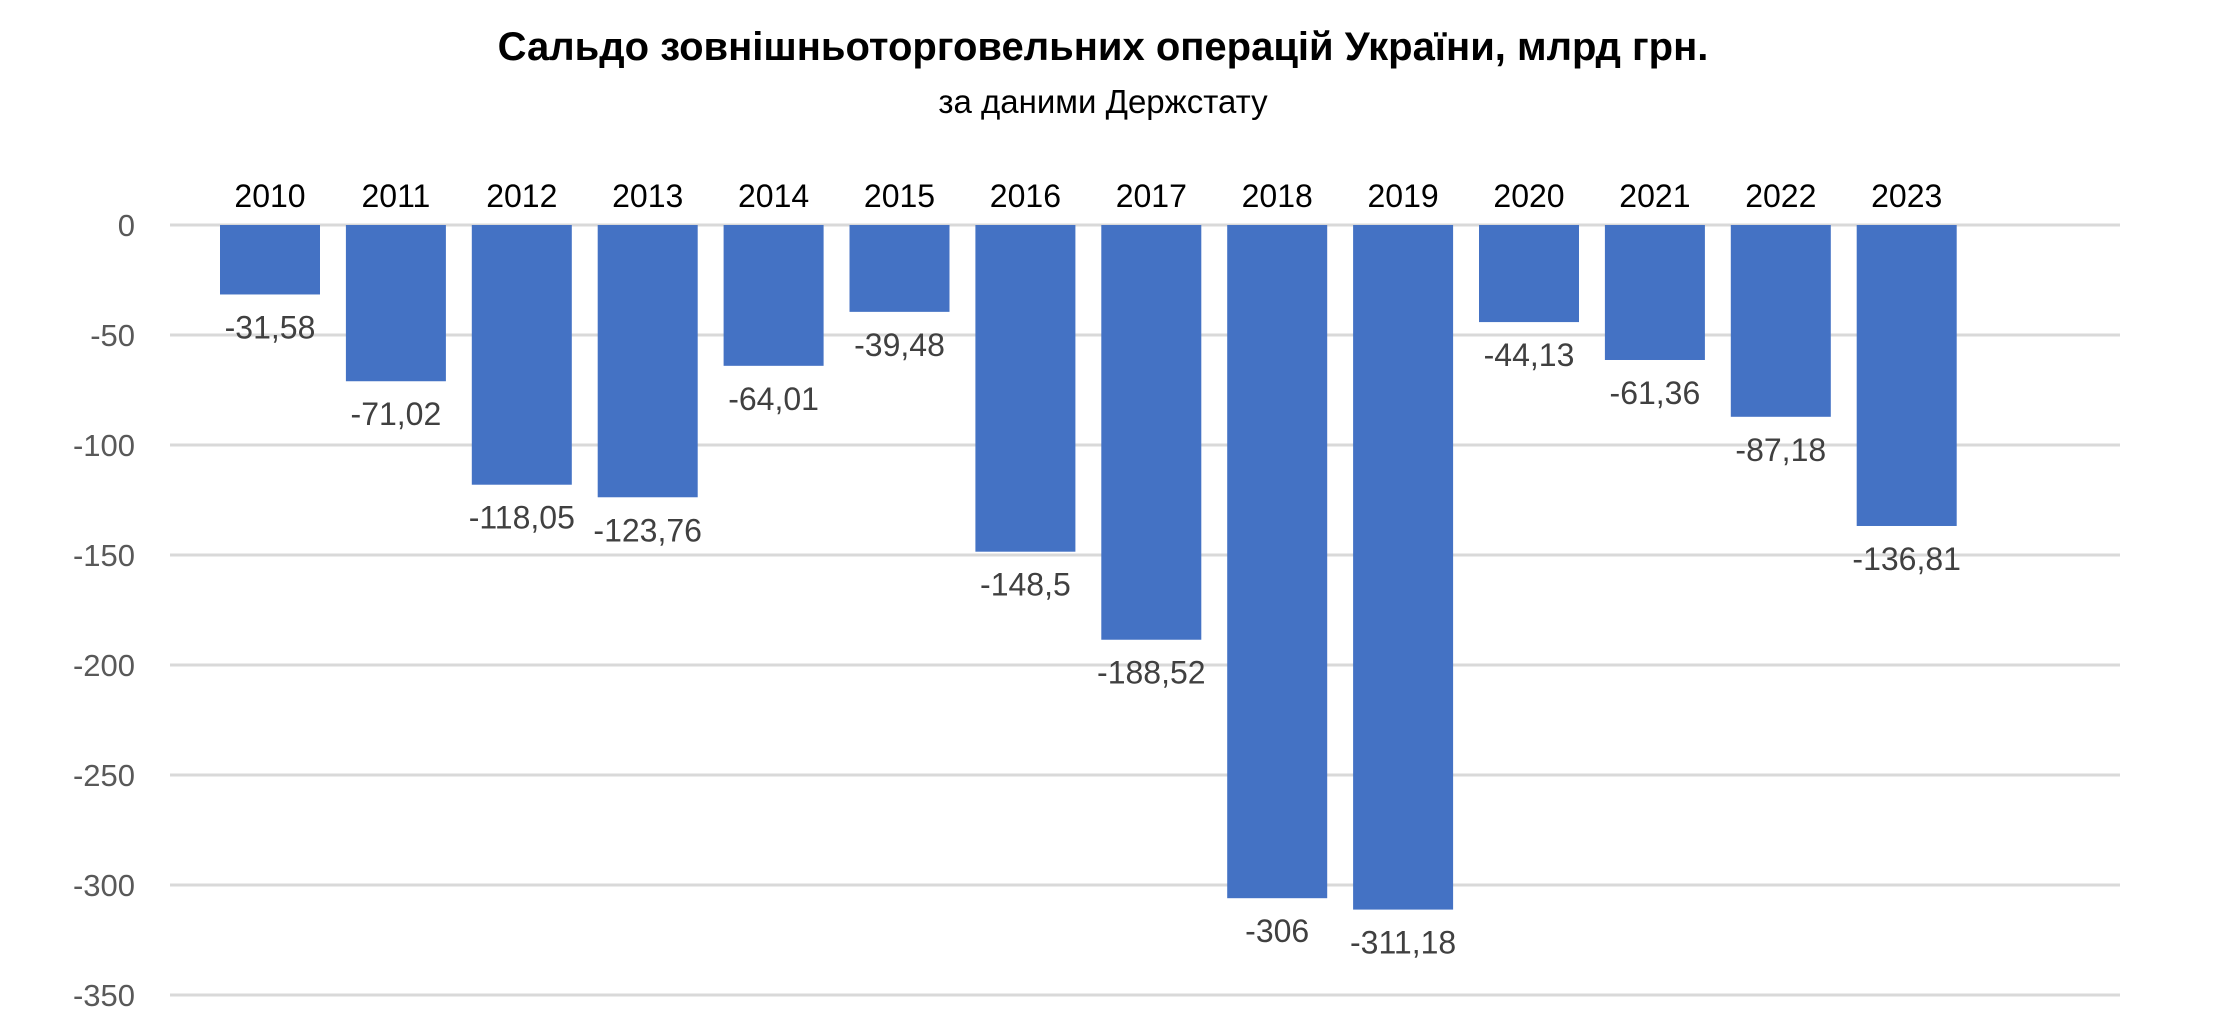 The height and width of the screenshot is (1035, 2218). I want to click on data-label: -87,18, so click(1780, 450).